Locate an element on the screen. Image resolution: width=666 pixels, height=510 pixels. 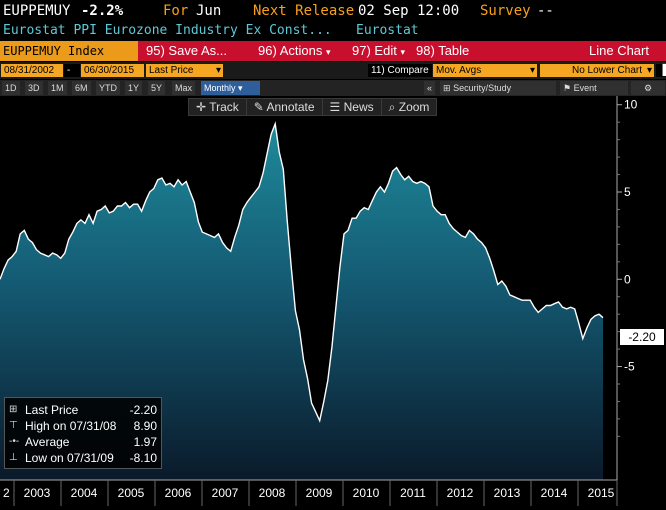
period-tab-1d: 1D is located at coordinates (11, 88).